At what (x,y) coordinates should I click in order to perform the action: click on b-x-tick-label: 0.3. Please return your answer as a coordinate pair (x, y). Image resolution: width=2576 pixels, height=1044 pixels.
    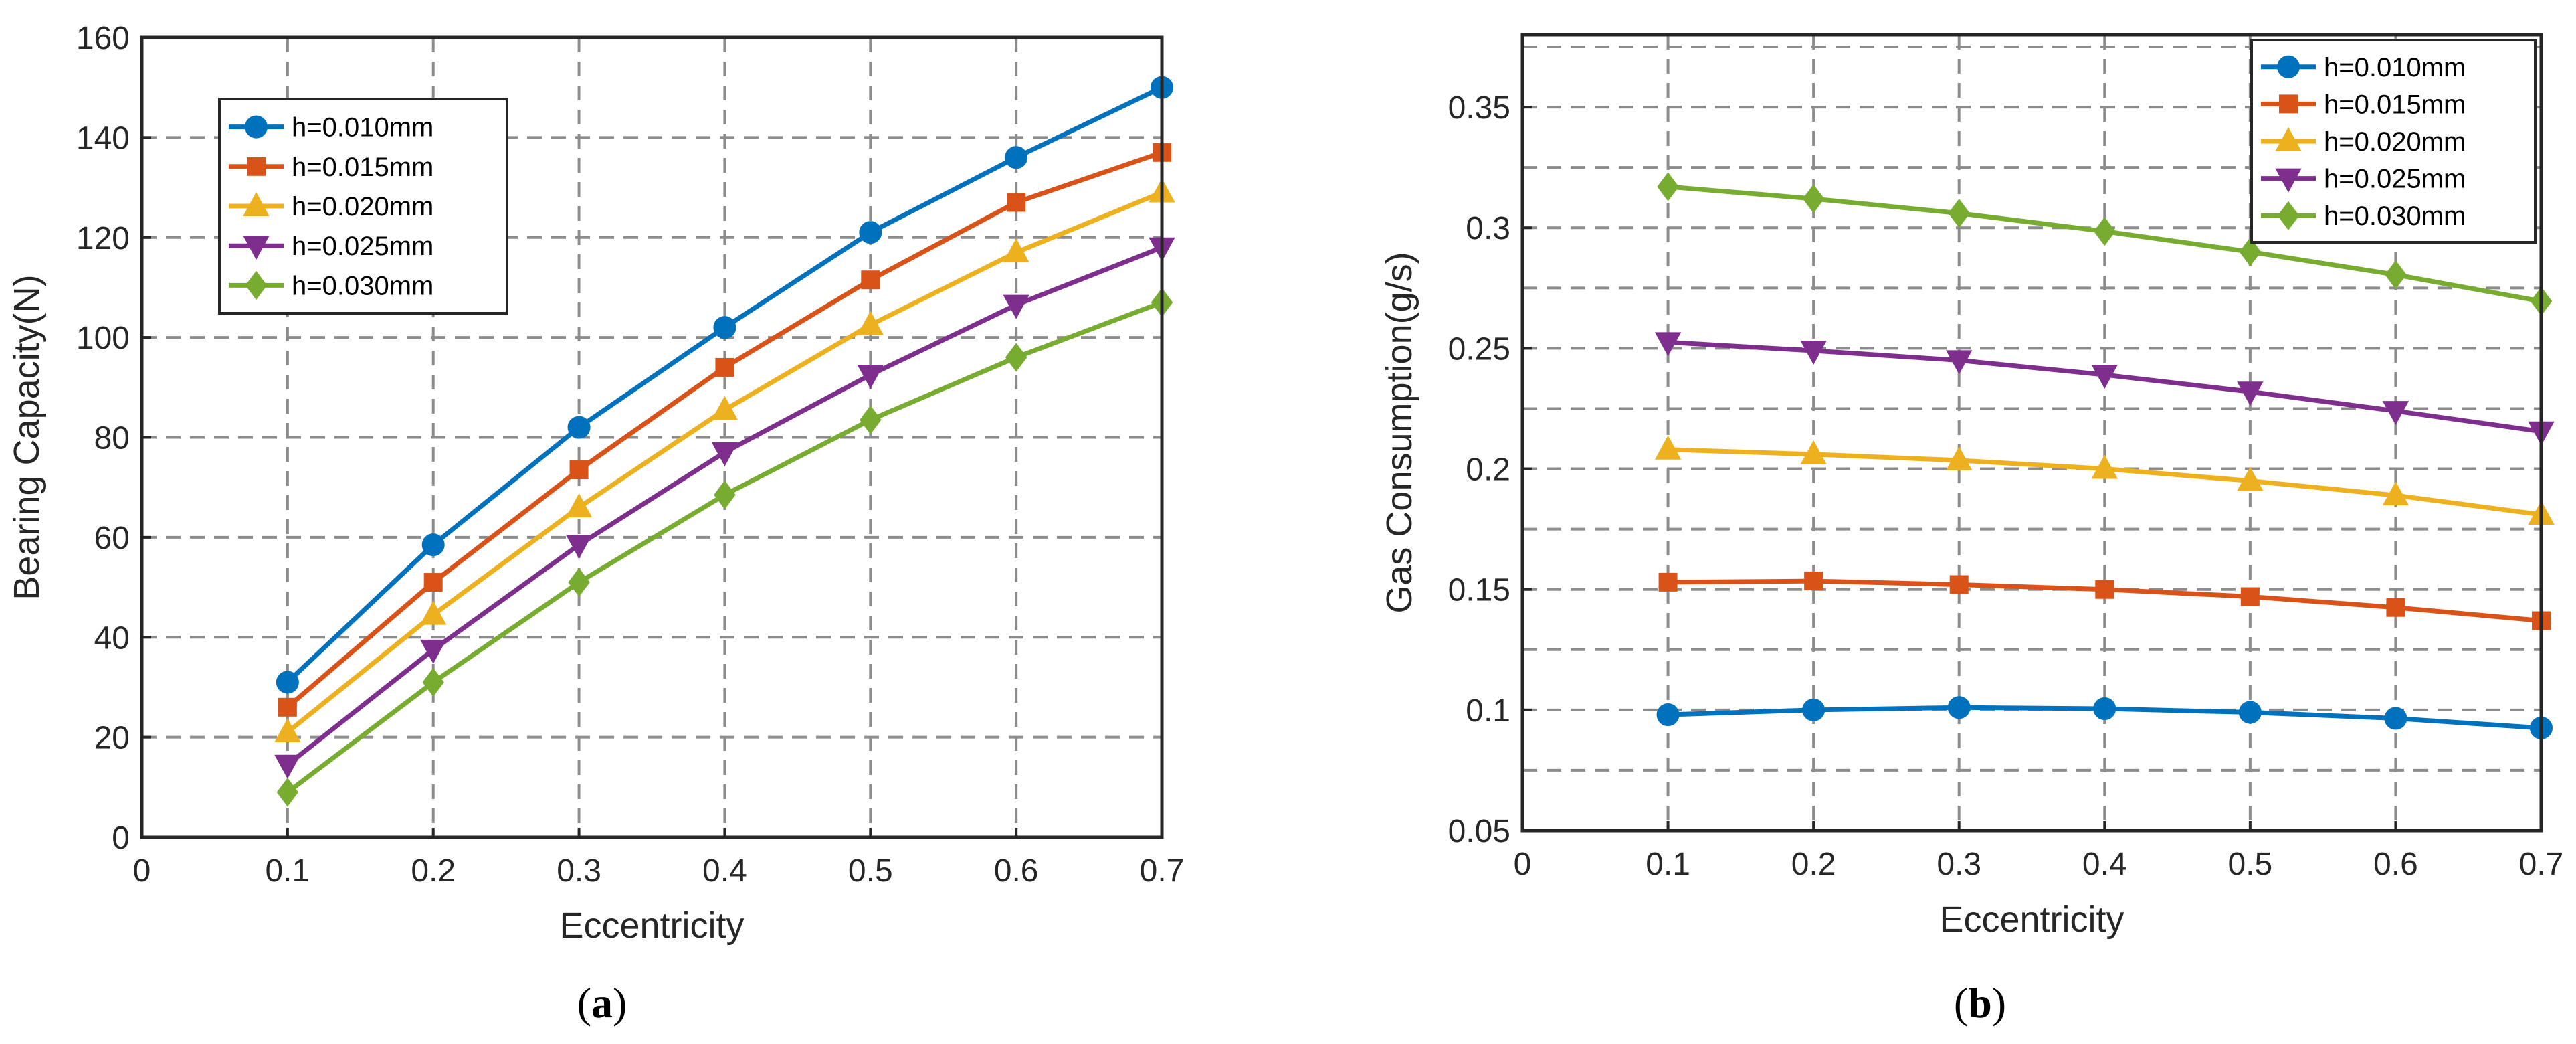
    Looking at the image, I should click on (1959, 864).